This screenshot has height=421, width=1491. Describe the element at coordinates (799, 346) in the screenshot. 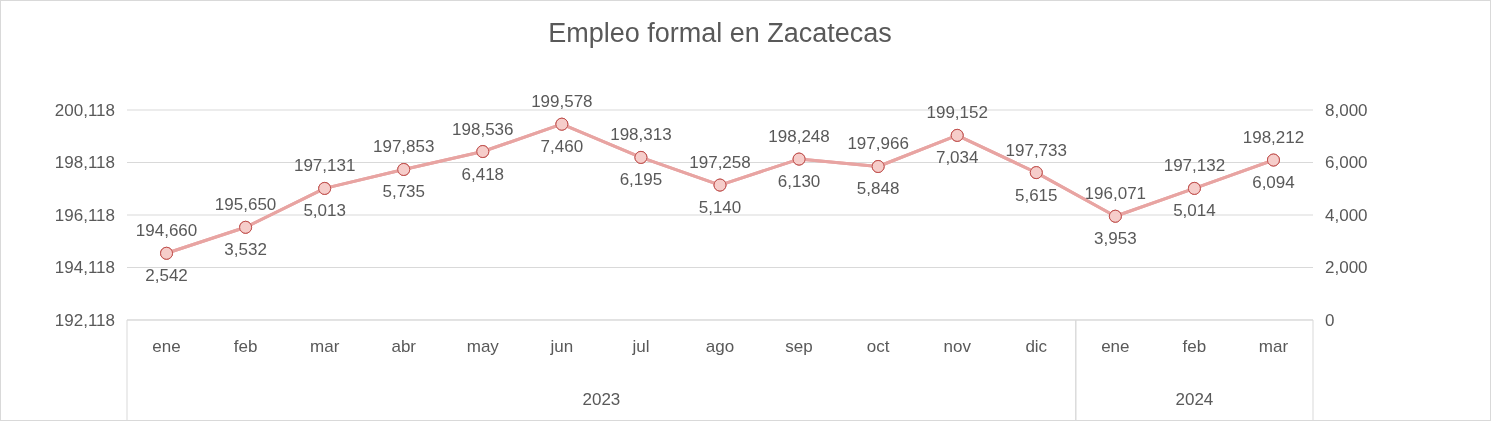

I see `x-tick-label: sep` at that location.